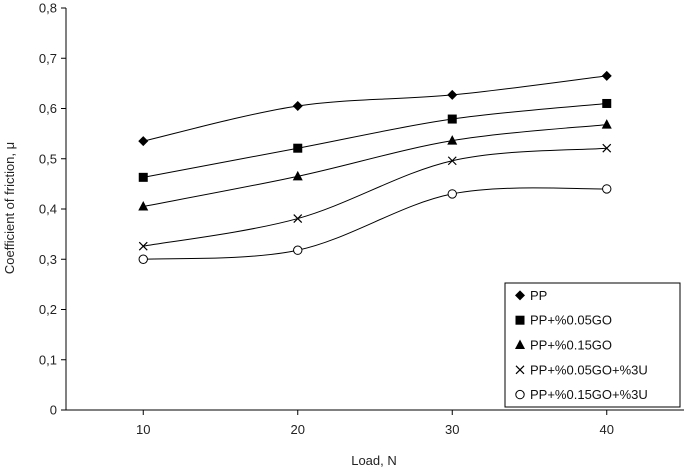  Describe the element at coordinates (48, 309) in the screenshot. I see `y-tick-label: 0,2` at that location.